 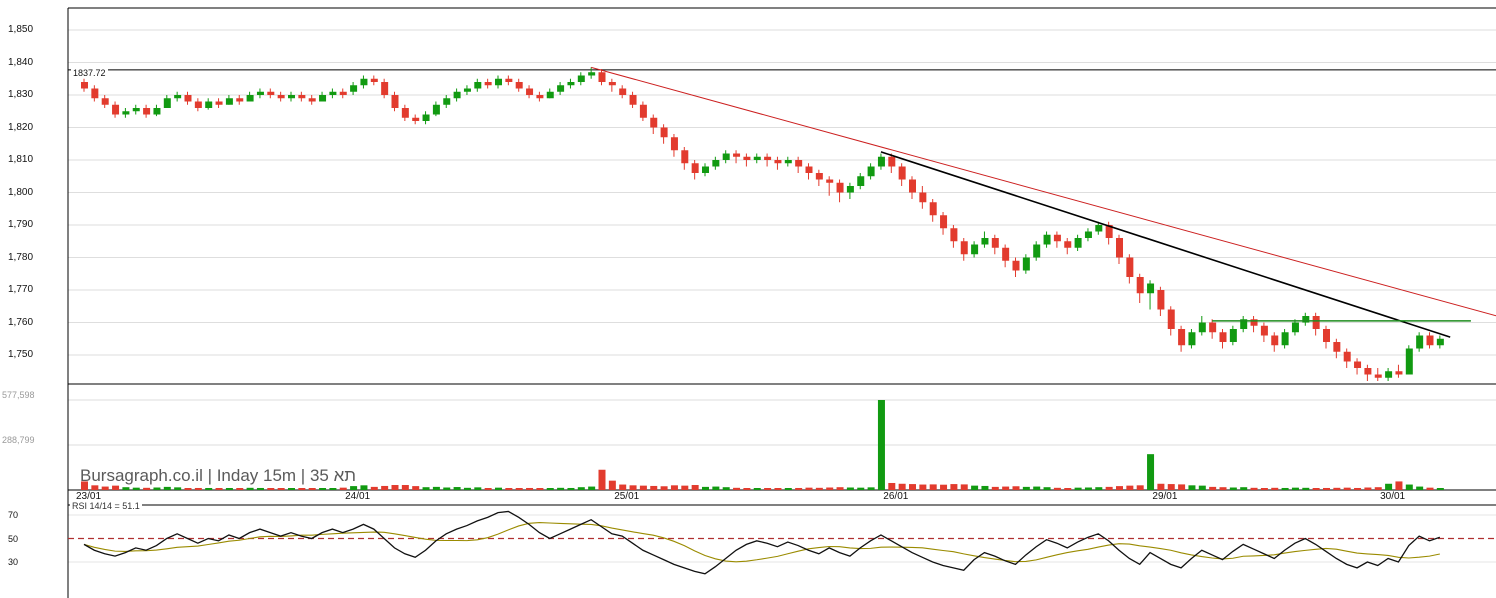 I want to click on date-tick-label: 24/01, so click(x=358, y=496).